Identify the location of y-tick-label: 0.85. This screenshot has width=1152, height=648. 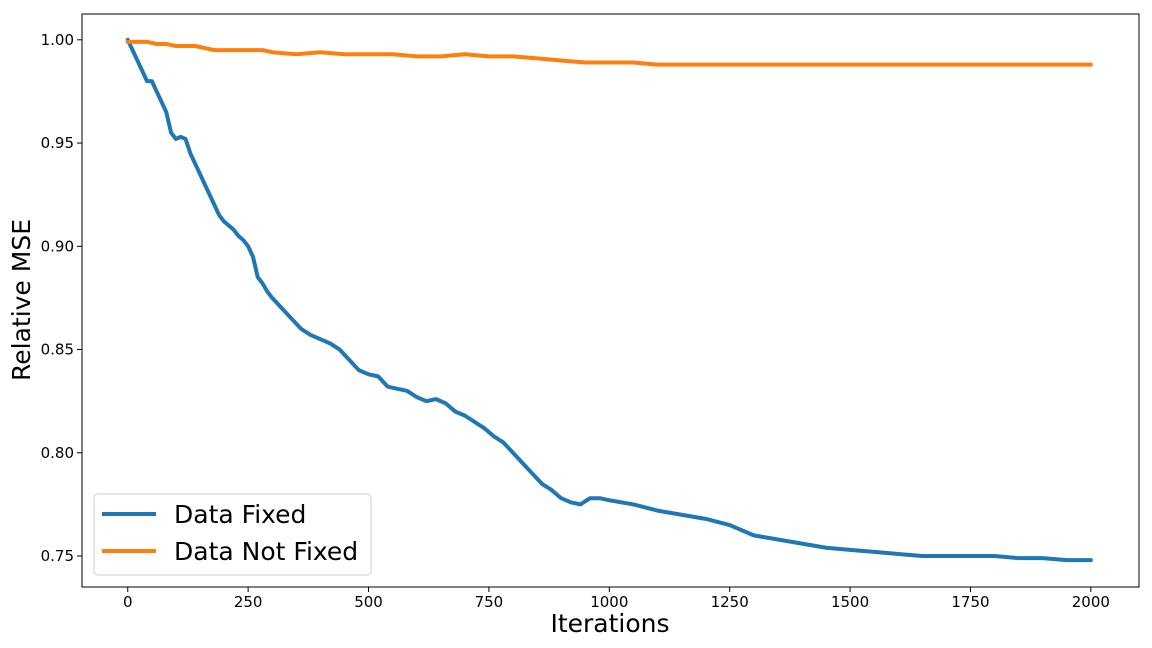
(57, 350).